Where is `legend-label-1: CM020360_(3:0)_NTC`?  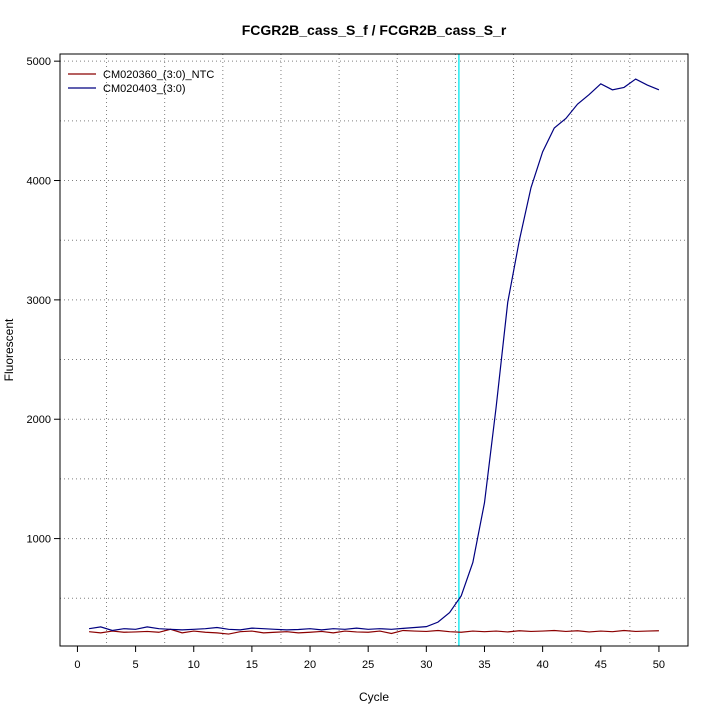 legend-label-1: CM020360_(3:0)_NTC is located at coordinates (158, 75).